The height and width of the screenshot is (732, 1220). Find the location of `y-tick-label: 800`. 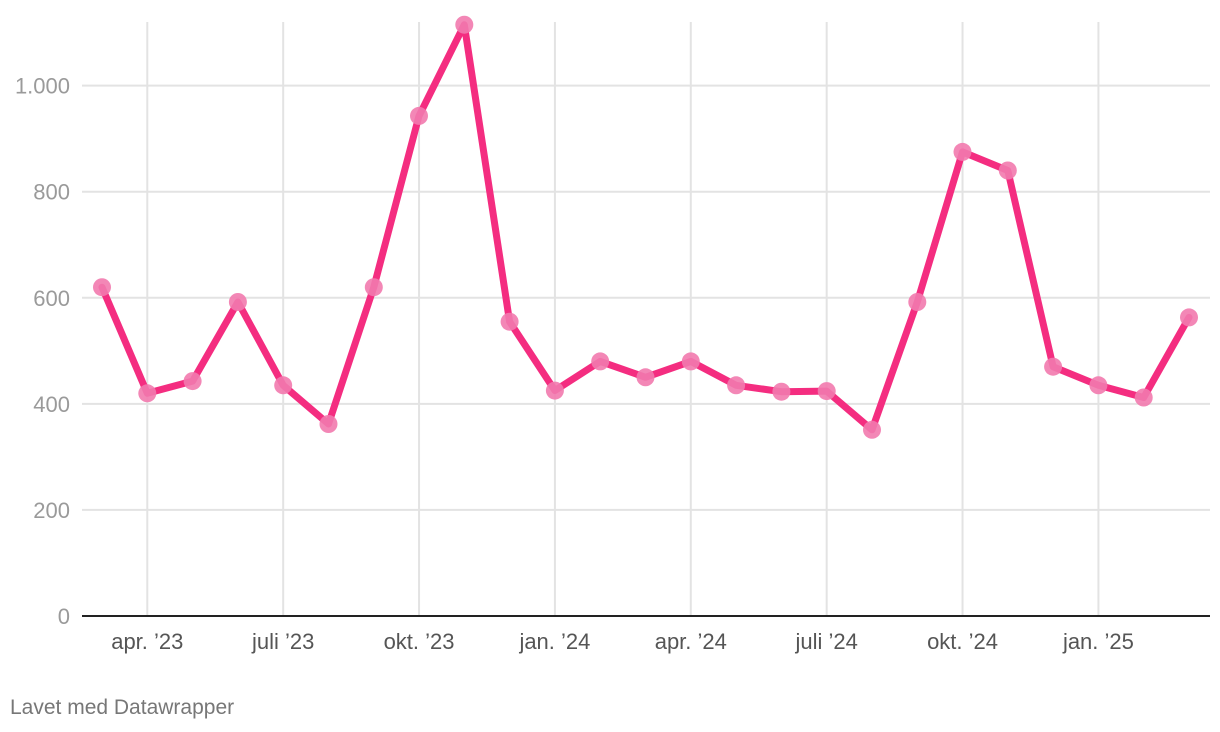

y-tick-label: 800 is located at coordinates (51, 192).